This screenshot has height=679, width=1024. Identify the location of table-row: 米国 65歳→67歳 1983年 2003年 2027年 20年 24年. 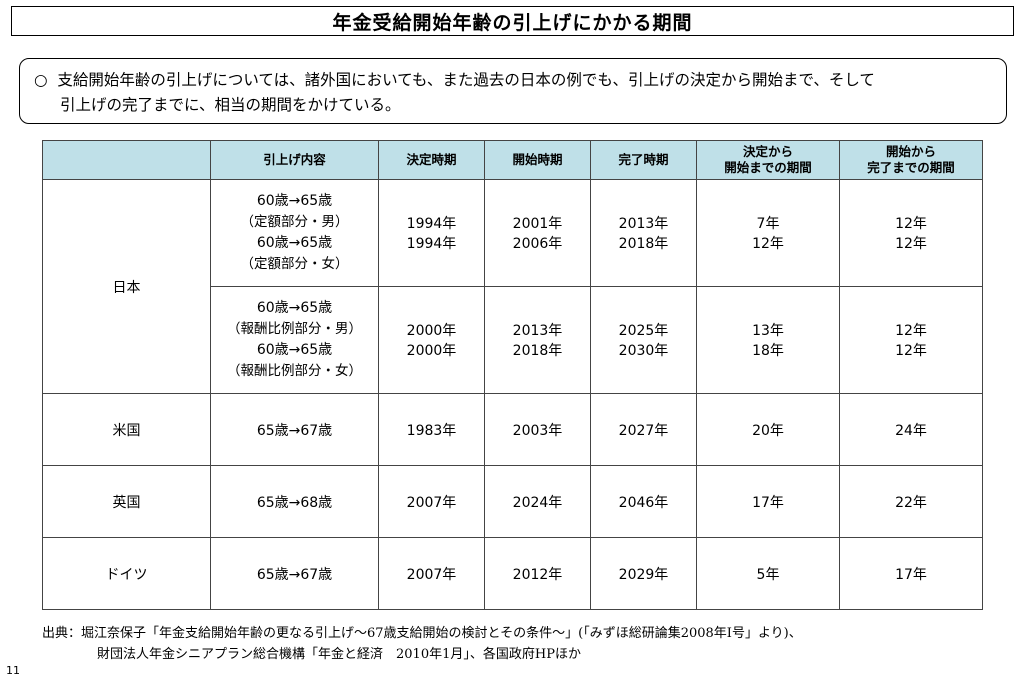
(512, 429).